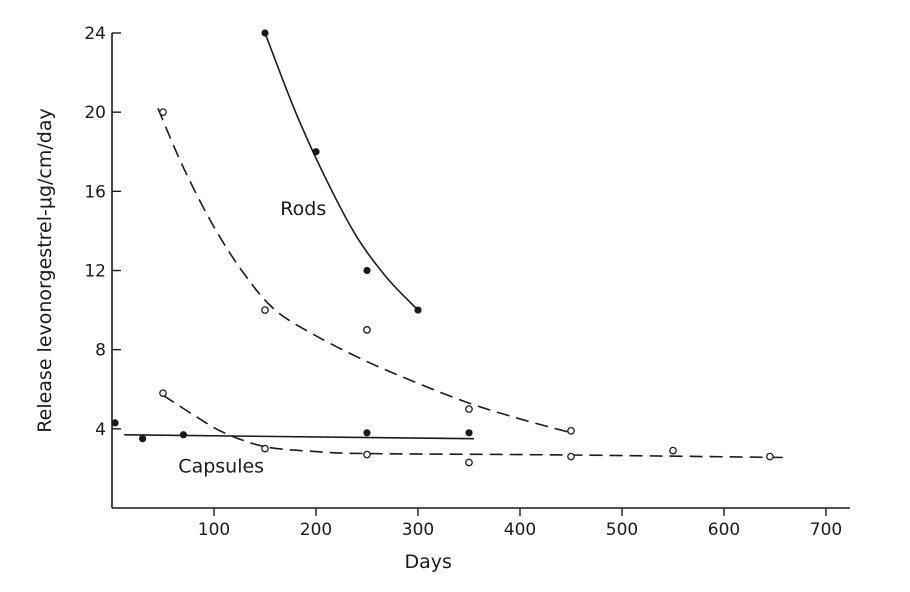  What do you see at coordinates (95, 113) in the screenshot?
I see `y-tick-label: 20` at bounding box center [95, 113].